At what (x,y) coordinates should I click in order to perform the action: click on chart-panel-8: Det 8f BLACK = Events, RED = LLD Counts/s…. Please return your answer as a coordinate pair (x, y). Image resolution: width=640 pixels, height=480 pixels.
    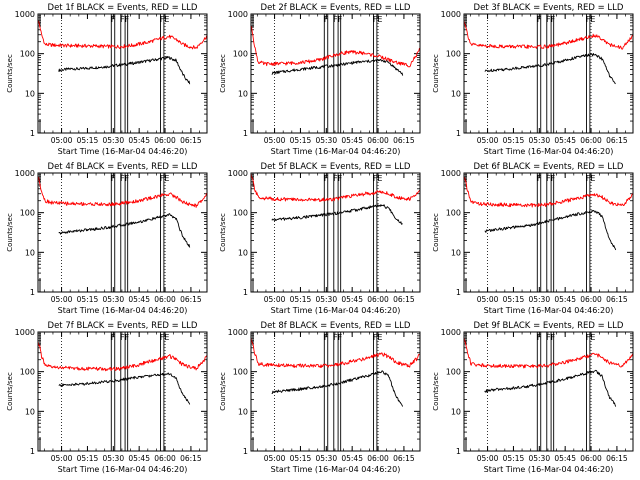
    Looking at the image, I should click on (320, 397).